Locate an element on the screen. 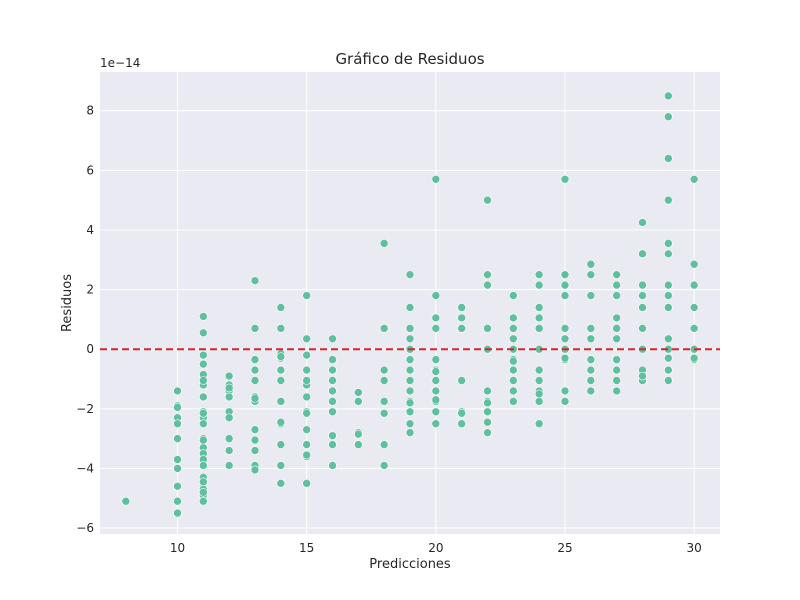  x-tick-label: 20 is located at coordinates (435, 548).